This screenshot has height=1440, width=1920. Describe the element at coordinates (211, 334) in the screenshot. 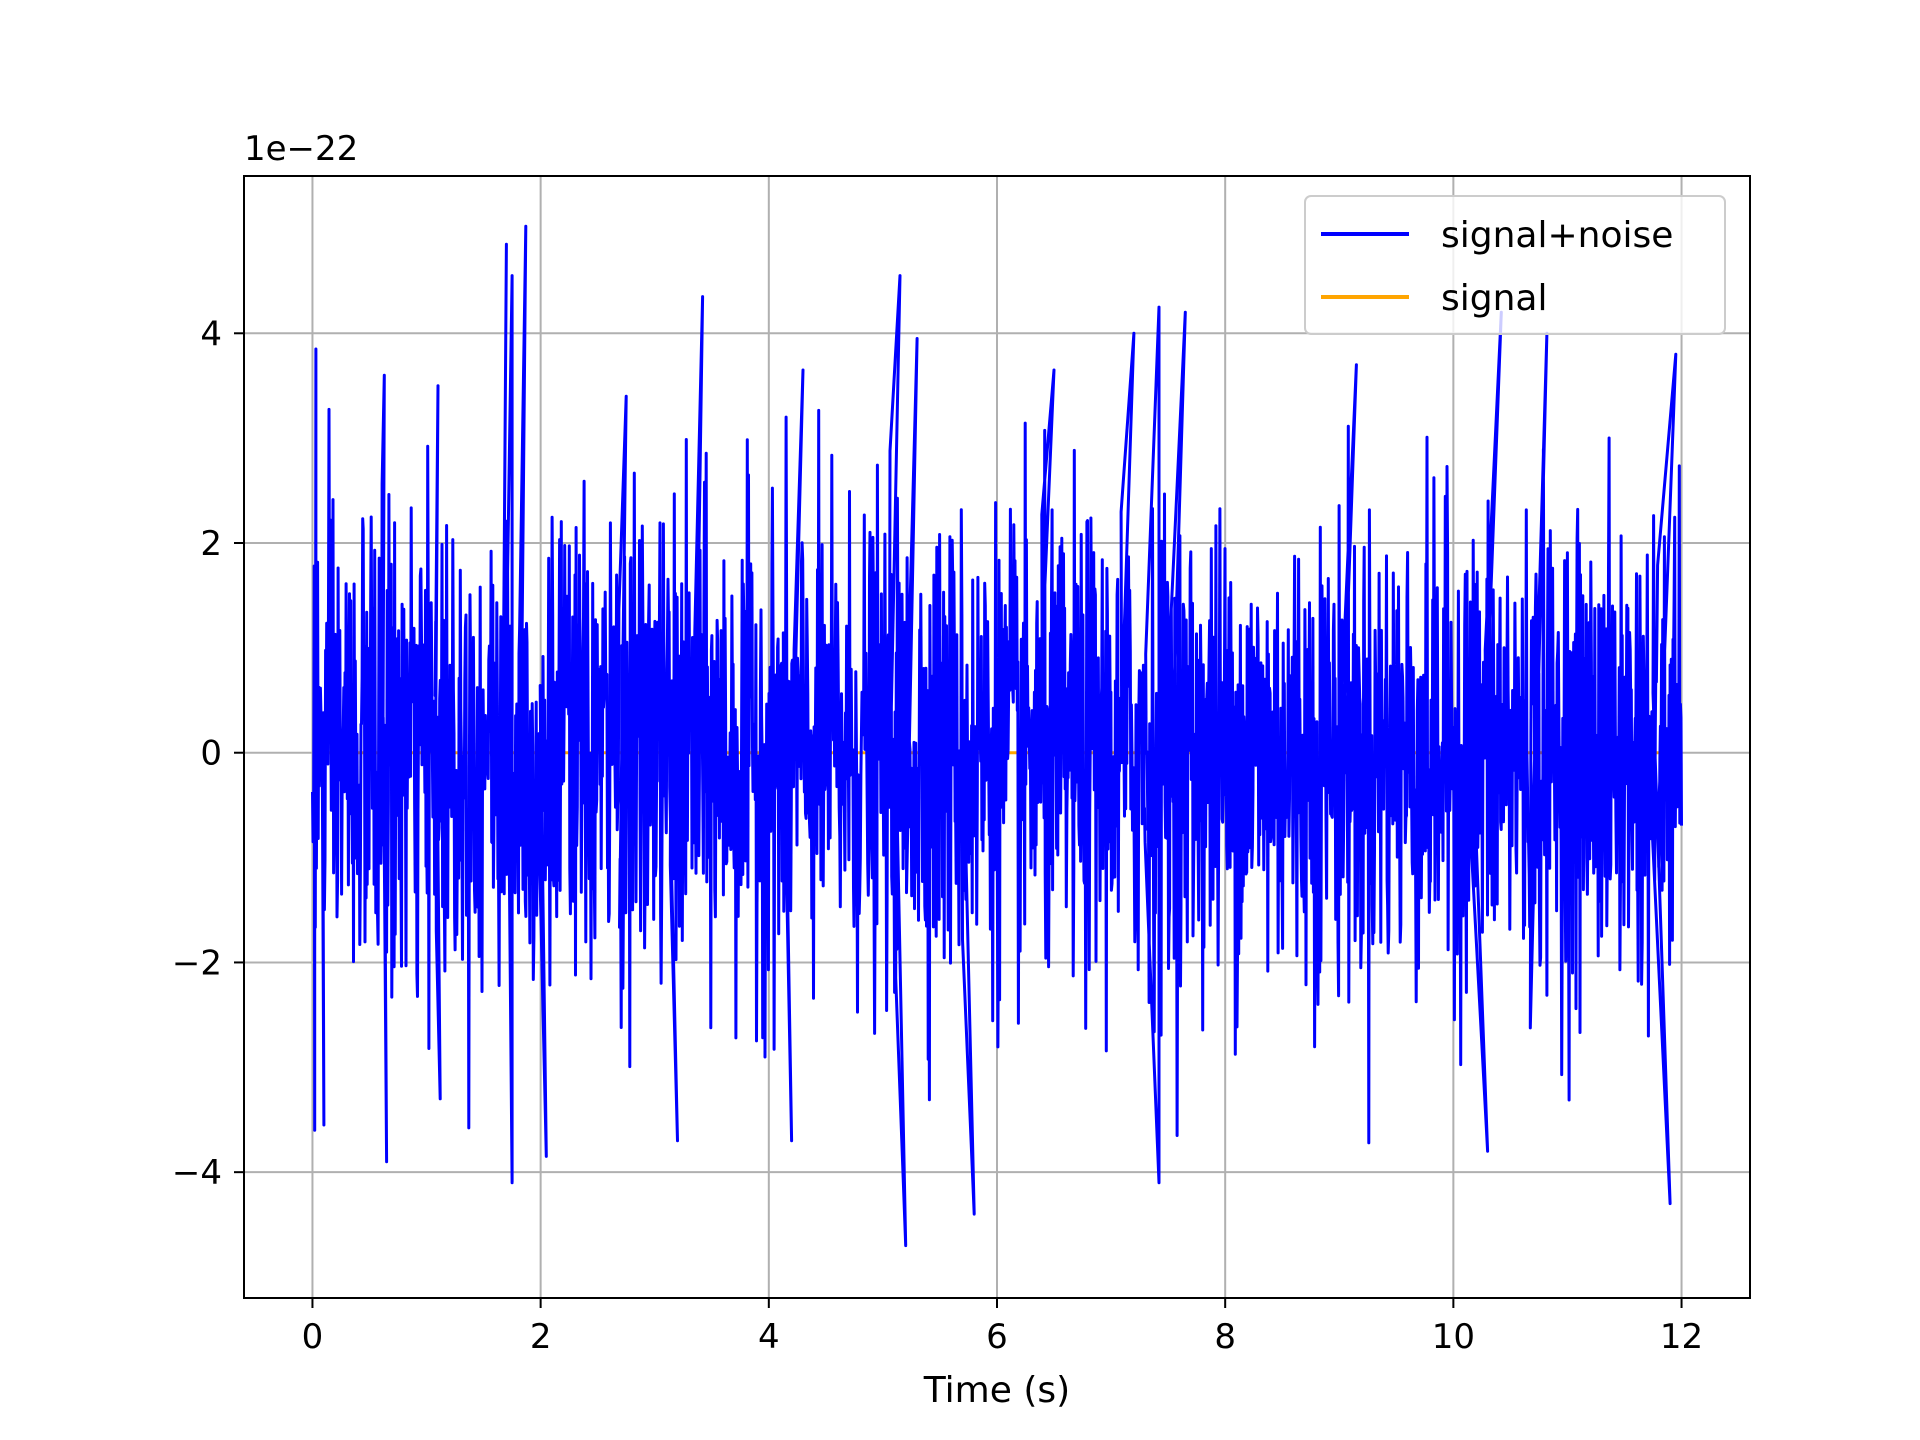

I see `y-tick-label-4: 4` at that location.